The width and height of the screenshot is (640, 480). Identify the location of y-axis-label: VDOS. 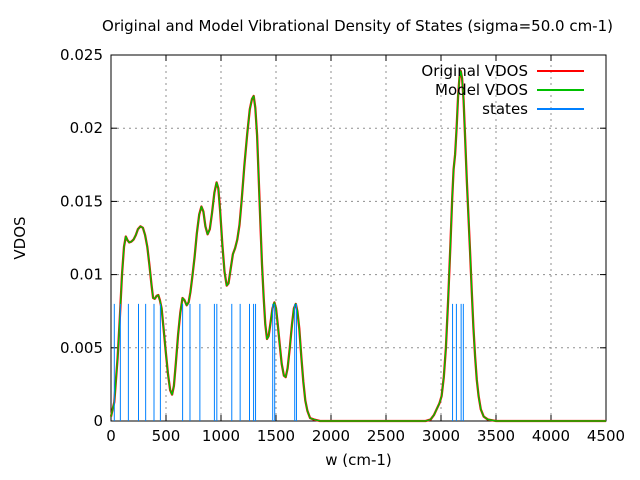
(20, 238).